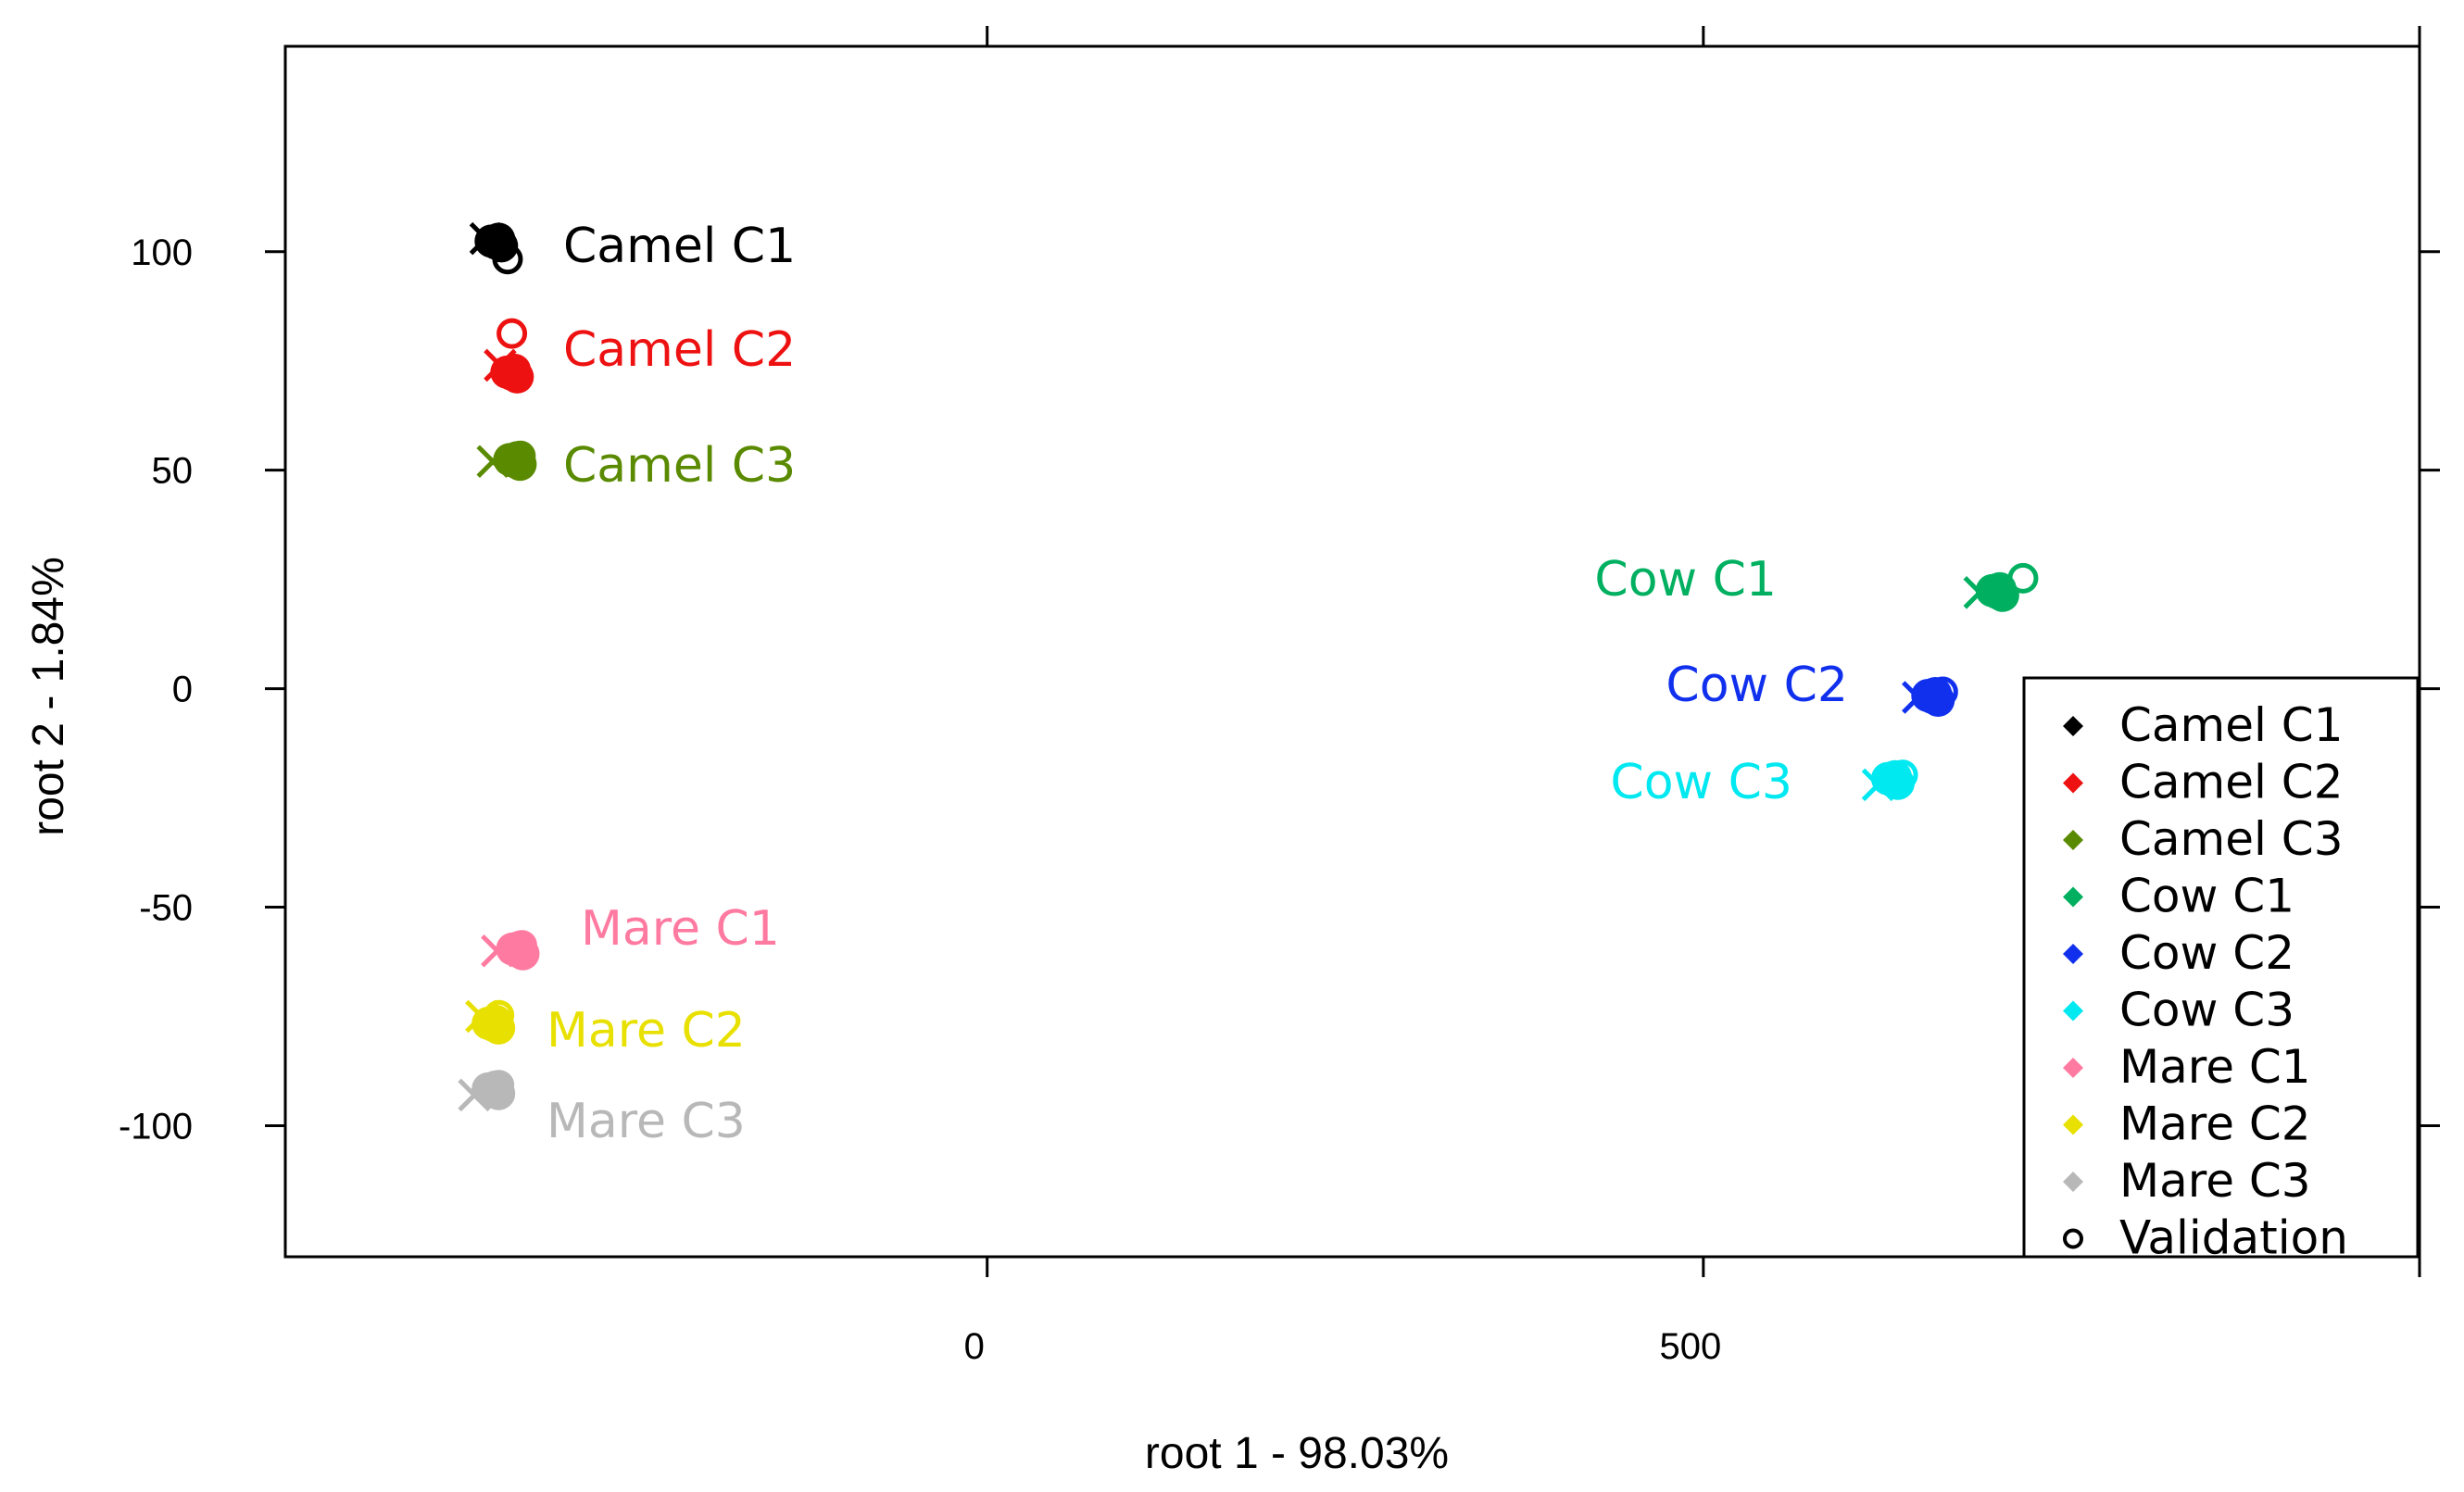  What do you see at coordinates (679, 350) in the screenshot?
I see `cluster-label: Camel C2` at bounding box center [679, 350].